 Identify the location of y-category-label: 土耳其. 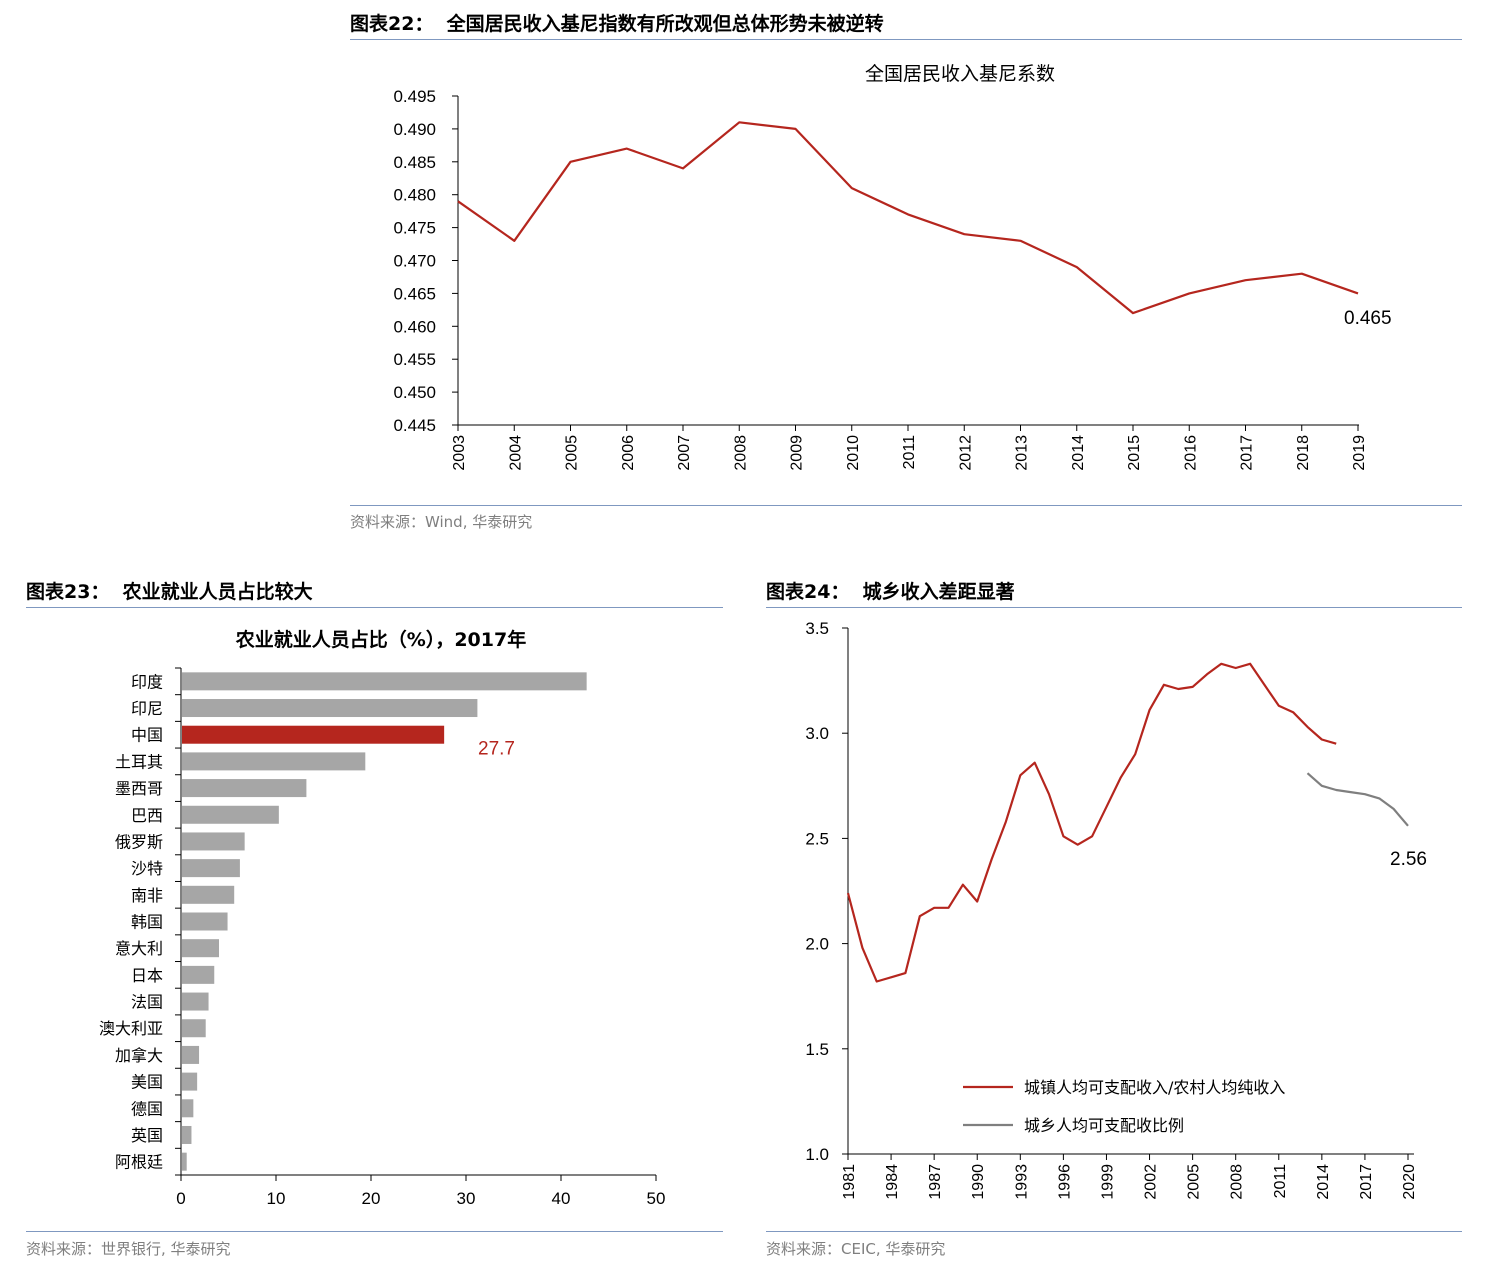
(139, 761).